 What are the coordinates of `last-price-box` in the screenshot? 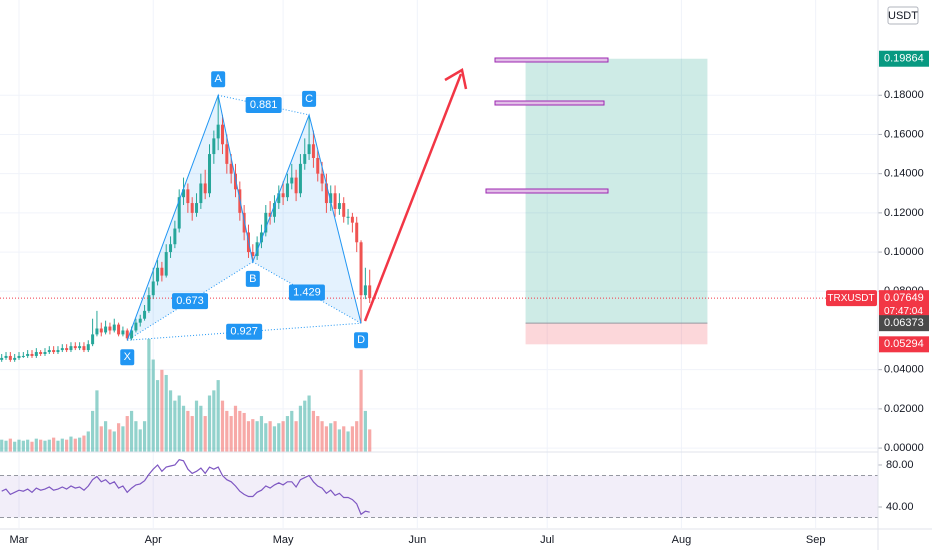 It's located at (904, 305).